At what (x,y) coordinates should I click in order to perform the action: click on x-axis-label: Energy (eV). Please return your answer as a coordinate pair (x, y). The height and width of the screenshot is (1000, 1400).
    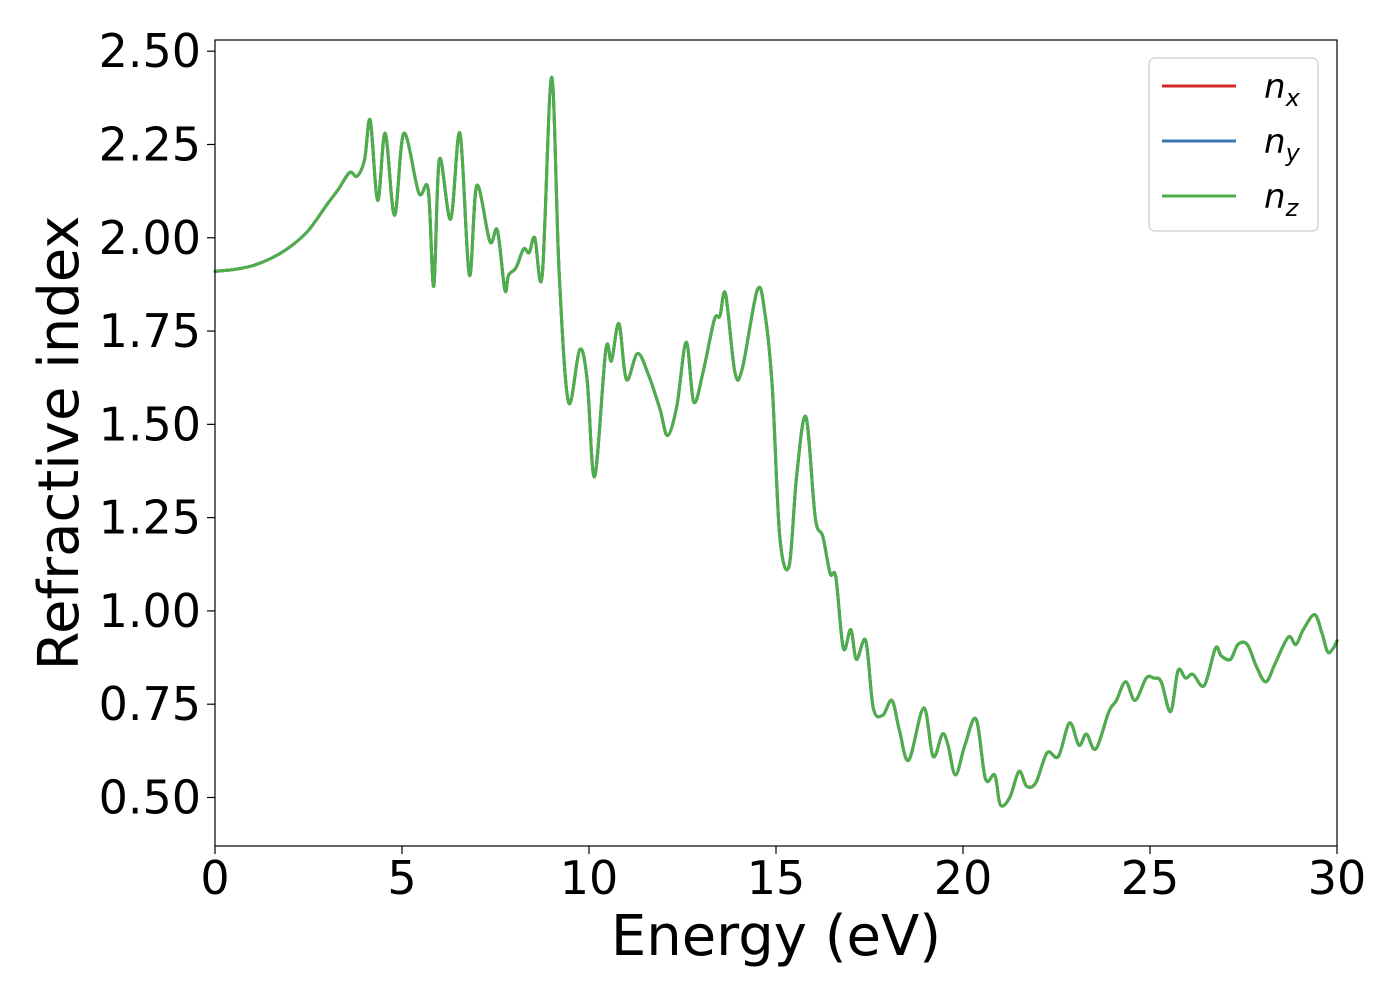
    Looking at the image, I should click on (776, 936).